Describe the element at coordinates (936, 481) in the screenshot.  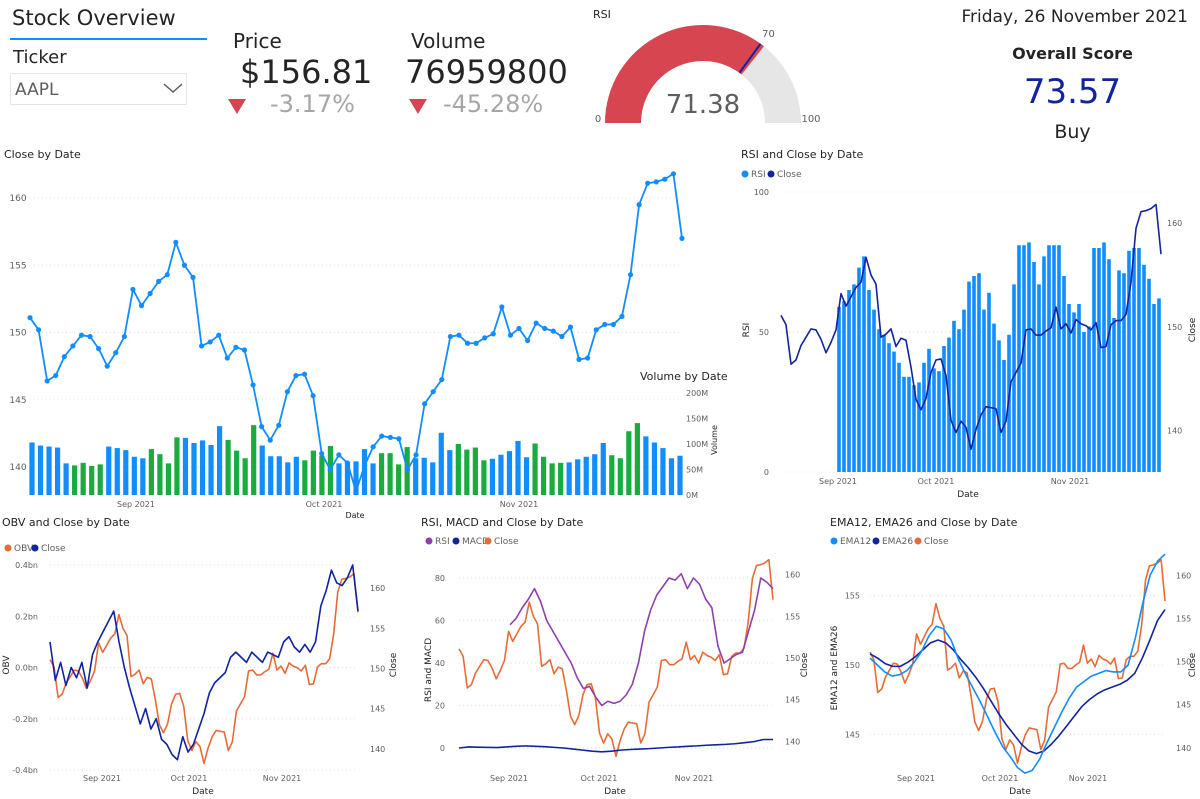
I see `x-tick-label: Oct 2021` at that location.